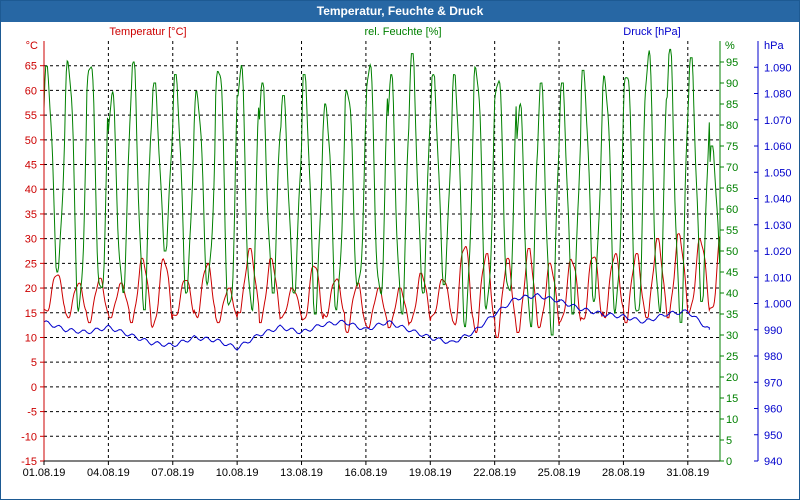 Image resolution: width=800 pixels, height=500 pixels. I want to click on humidity-unit-label: %, so click(730, 46).